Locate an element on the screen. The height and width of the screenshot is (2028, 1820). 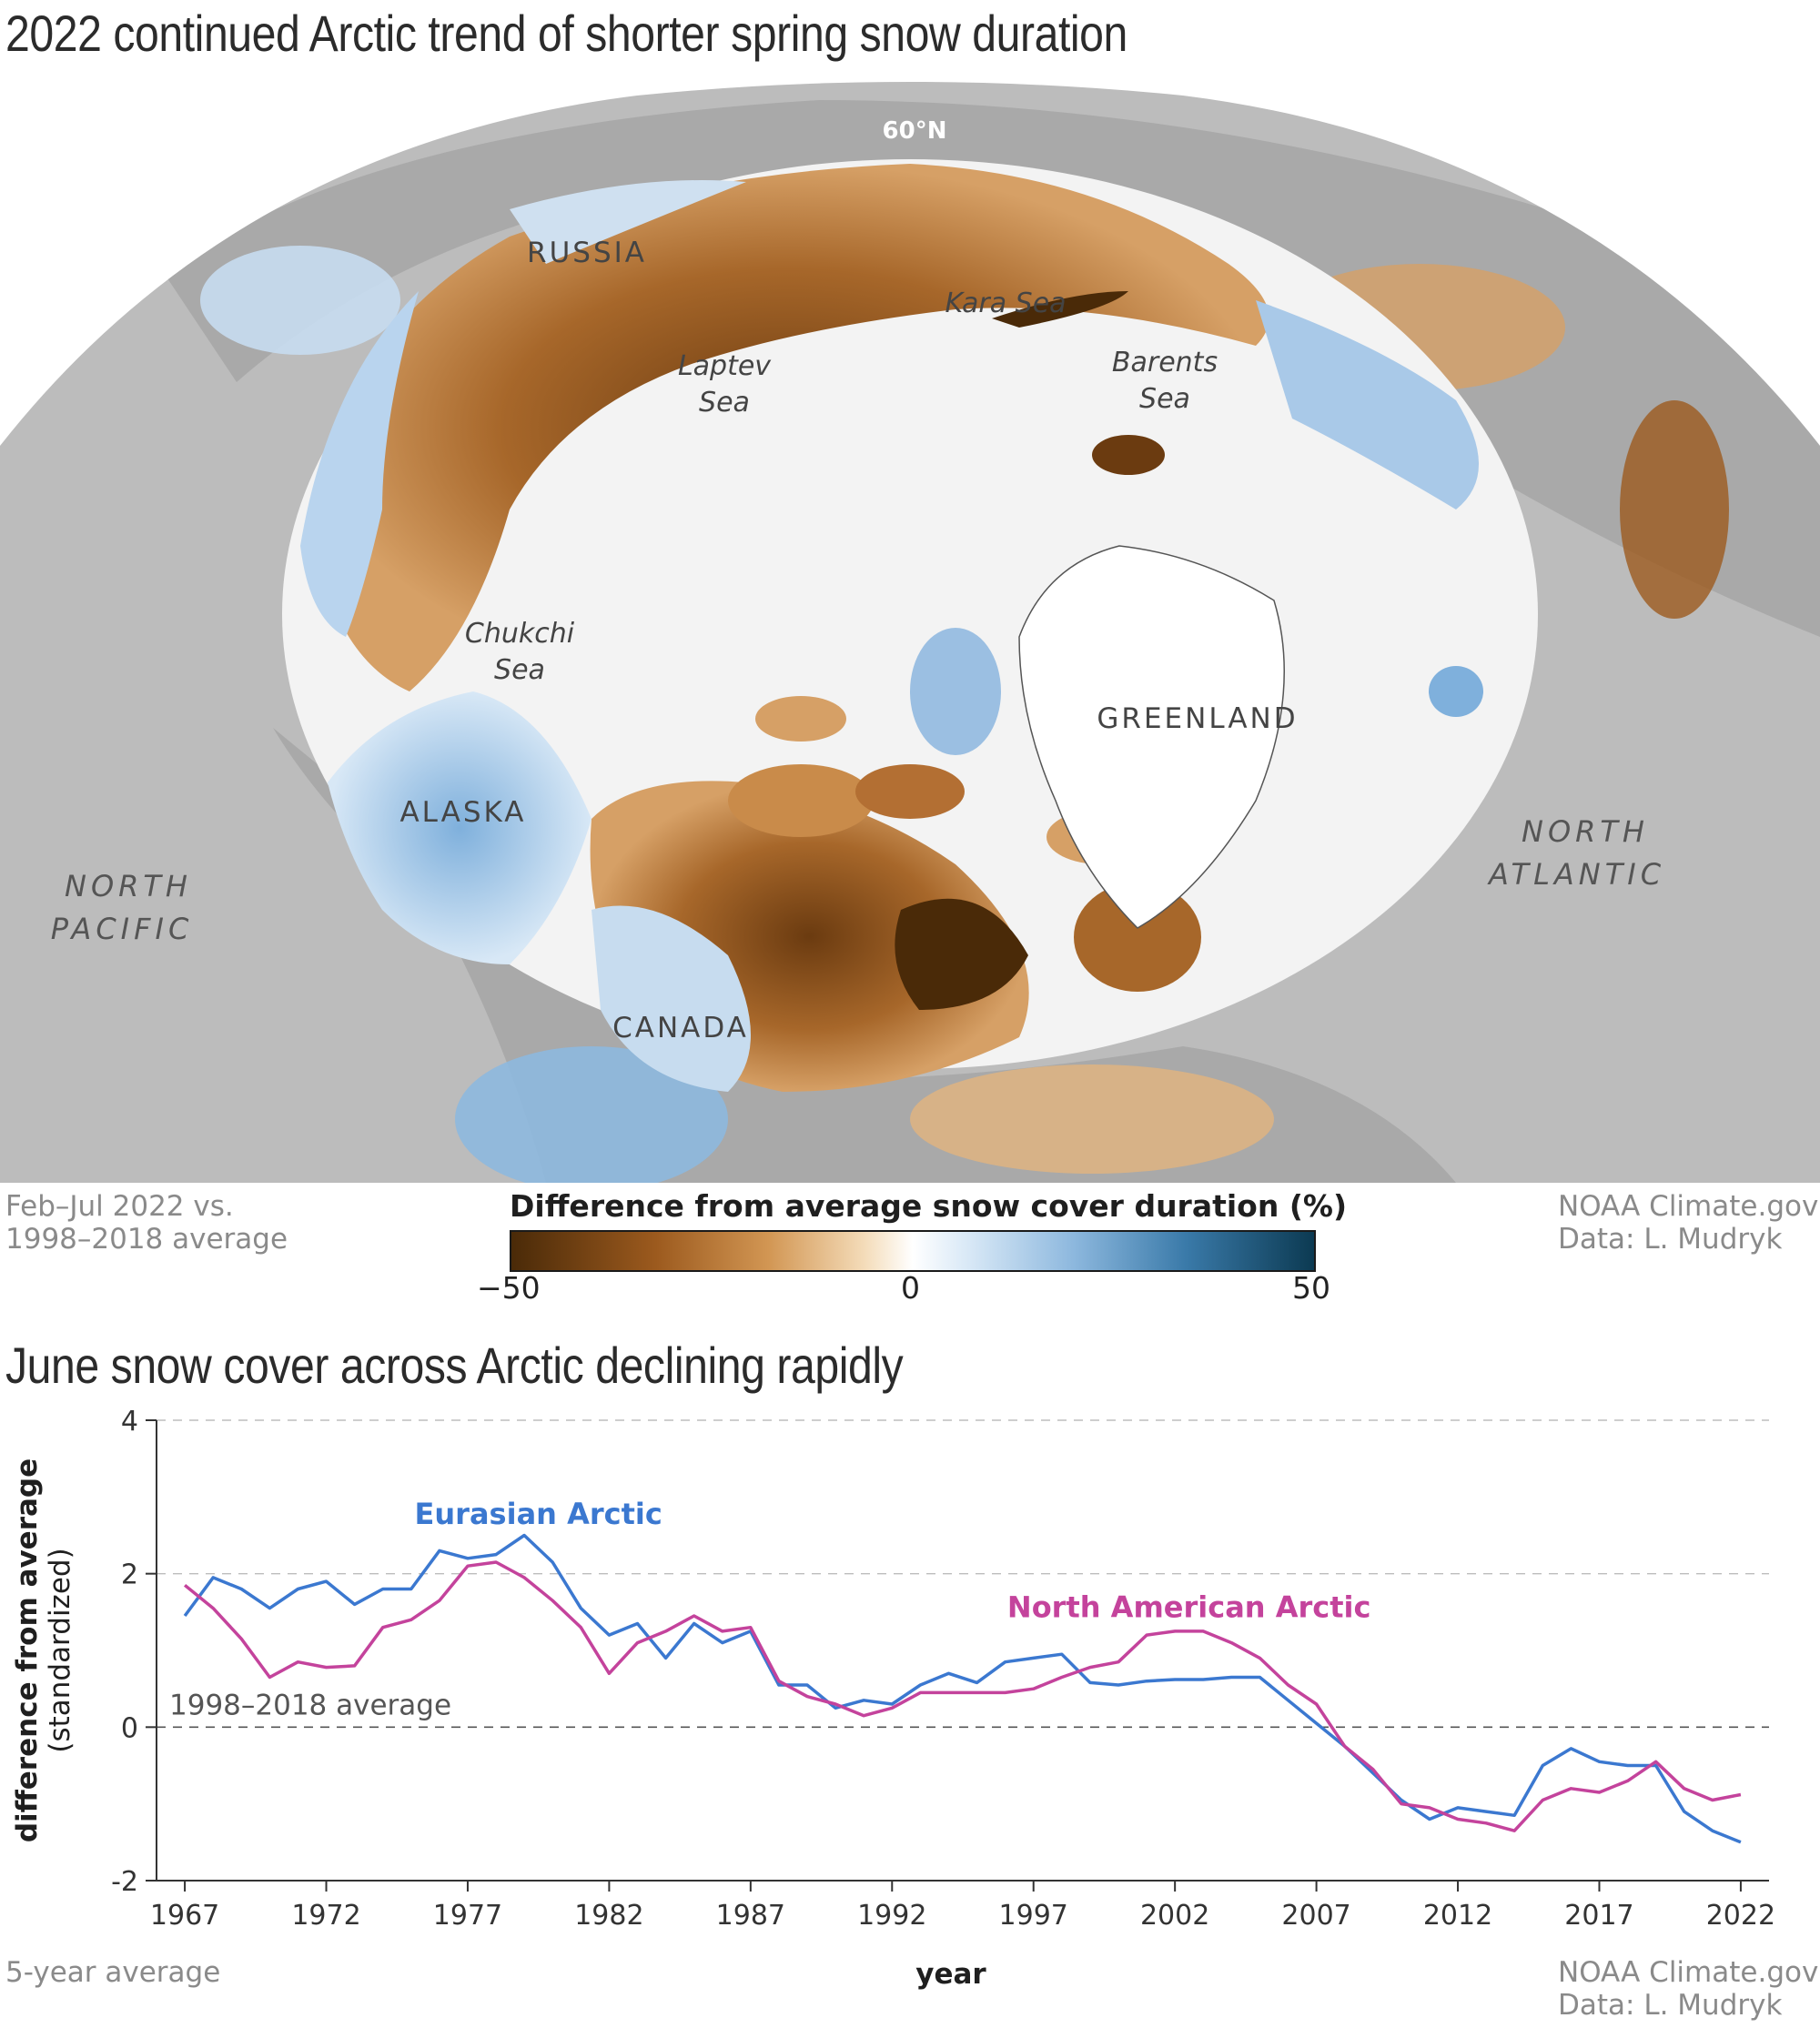
latitude-label: 60°N is located at coordinates (915, 131).